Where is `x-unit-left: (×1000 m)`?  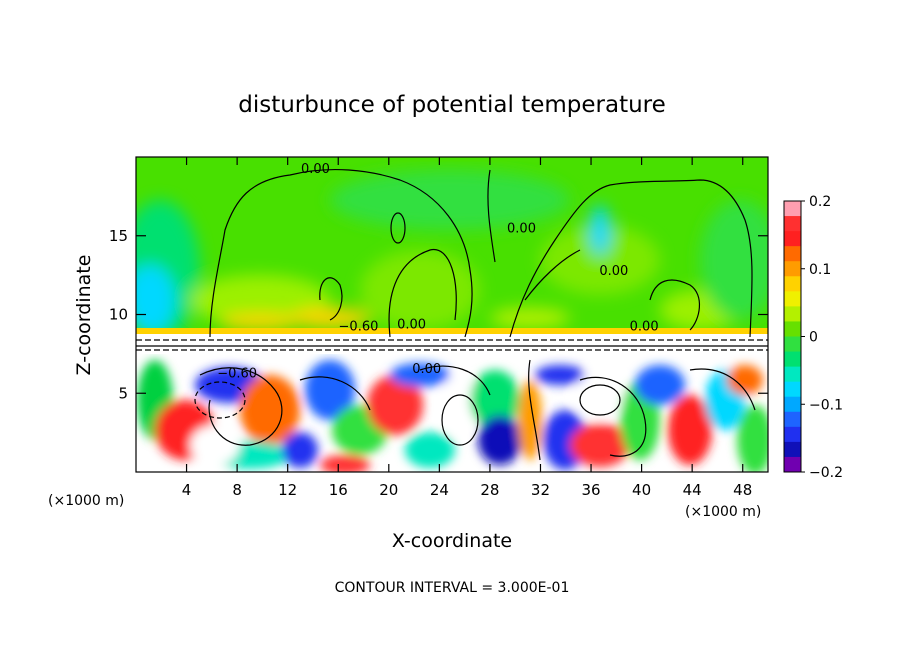 x-unit-left: (×1000 m) is located at coordinates (86, 501).